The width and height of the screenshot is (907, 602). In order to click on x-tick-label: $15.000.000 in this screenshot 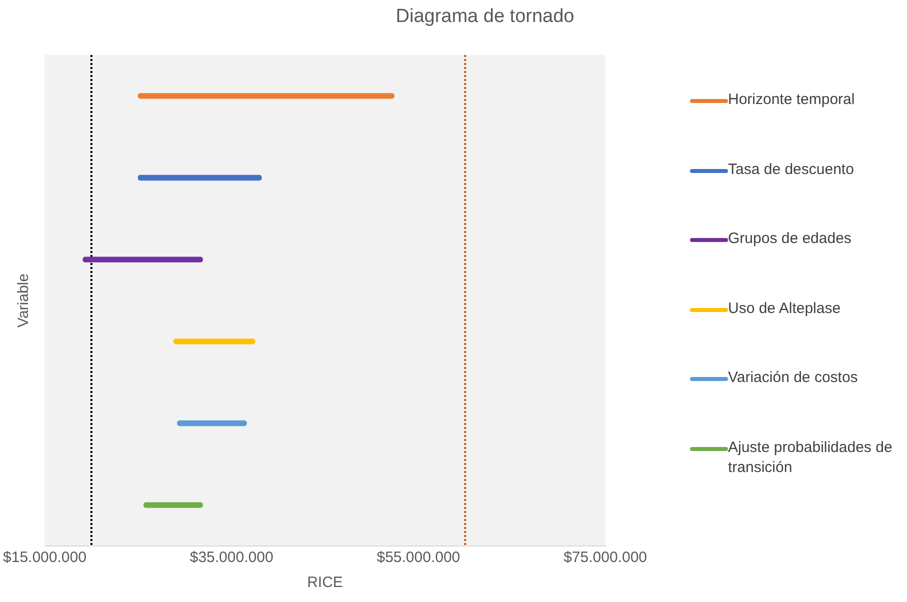, I will do `click(44, 557)`.